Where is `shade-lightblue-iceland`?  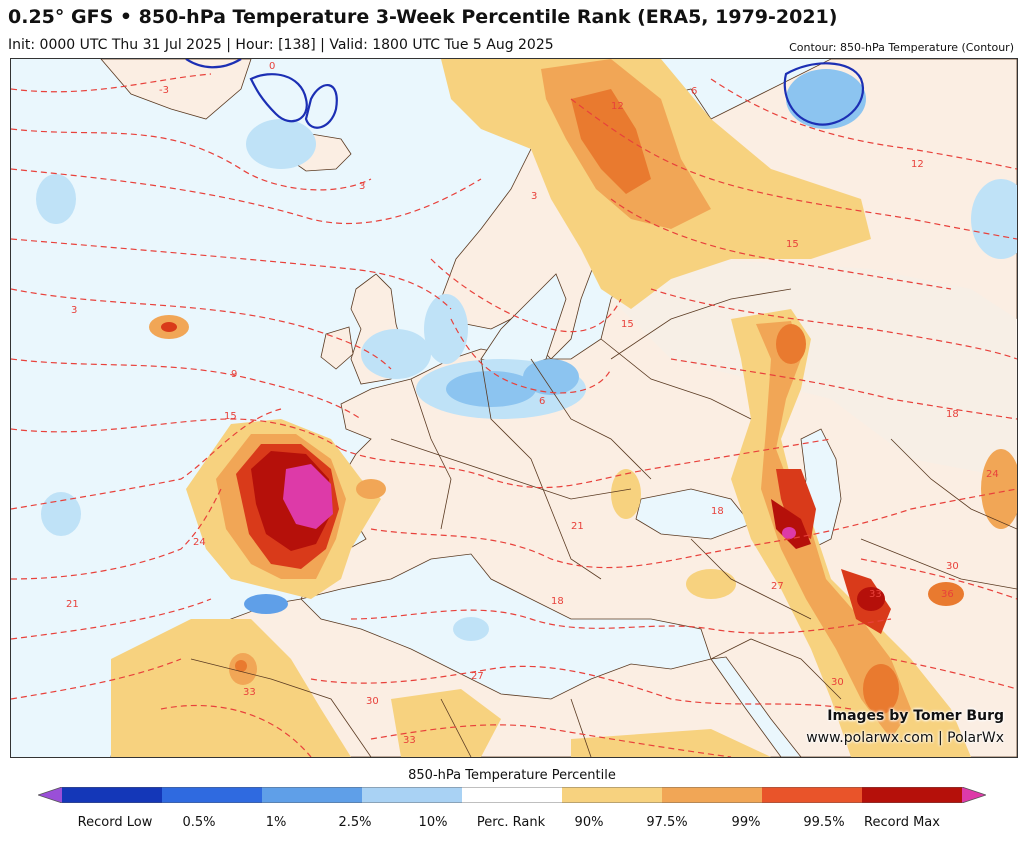
shade-lightblue-iceland is located at coordinates (281, 144).